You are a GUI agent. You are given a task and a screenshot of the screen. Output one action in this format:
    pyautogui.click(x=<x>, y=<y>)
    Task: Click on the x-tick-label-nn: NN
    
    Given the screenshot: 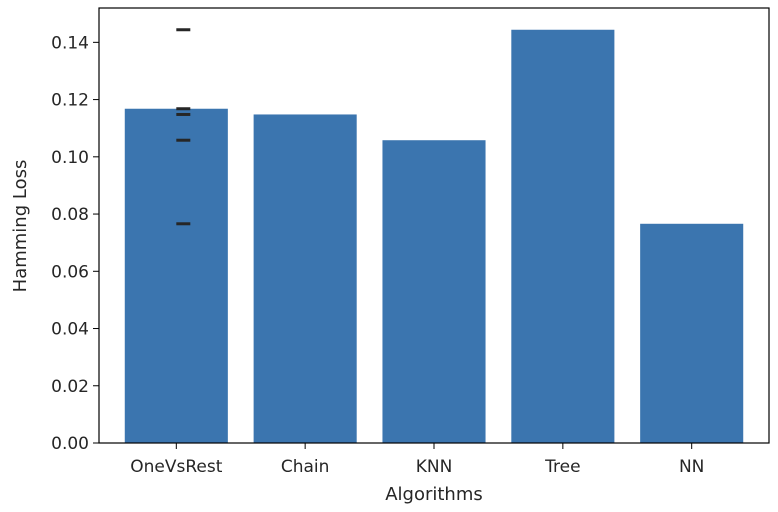 What is the action you would take?
    pyautogui.click(x=691, y=467)
    